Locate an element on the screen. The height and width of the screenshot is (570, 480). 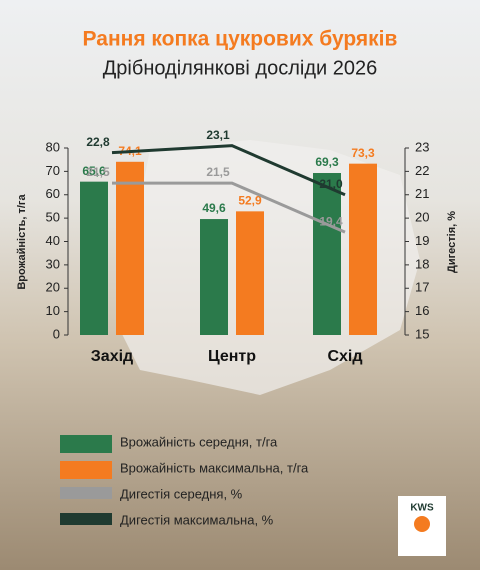
value-label: 22,8 is located at coordinates (98, 142).